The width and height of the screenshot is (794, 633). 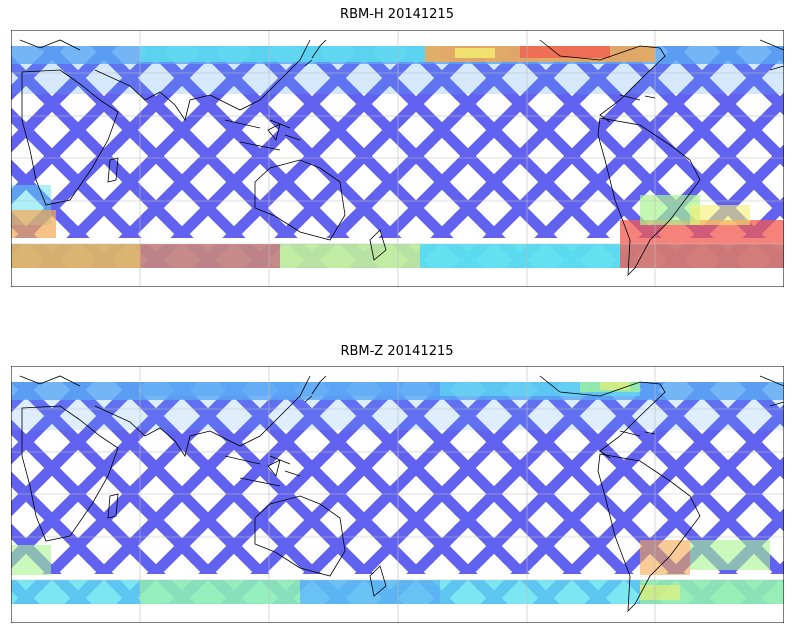 What do you see at coordinates (397, 14) in the screenshot?
I see `panel-title-rbm-h: RBM-H 20141215` at bounding box center [397, 14].